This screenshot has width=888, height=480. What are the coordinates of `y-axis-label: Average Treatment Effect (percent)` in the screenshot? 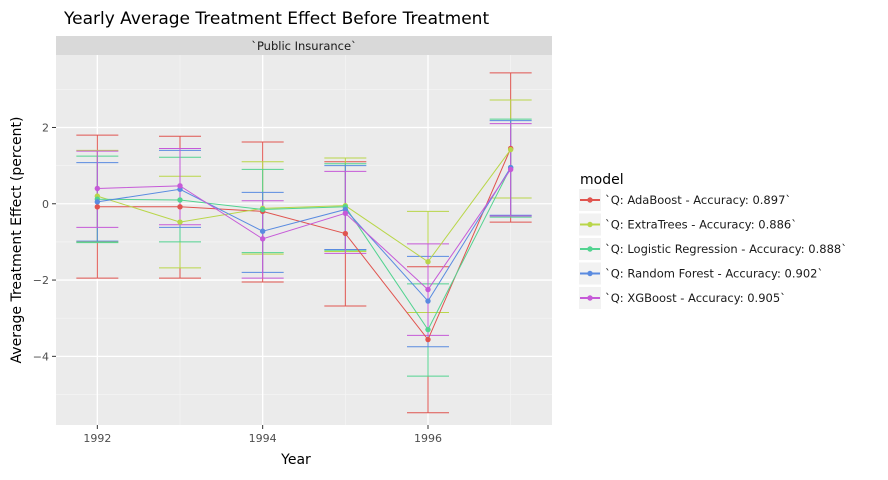 It's located at (17, 240).